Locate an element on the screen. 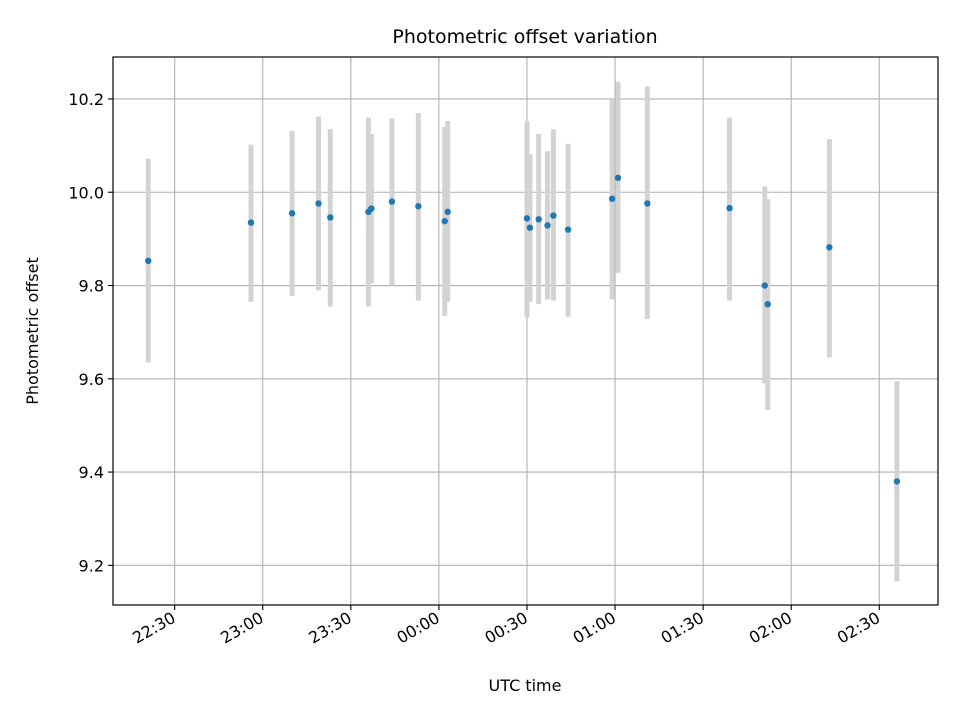  x-axis-label: UTC time is located at coordinates (525, 685).